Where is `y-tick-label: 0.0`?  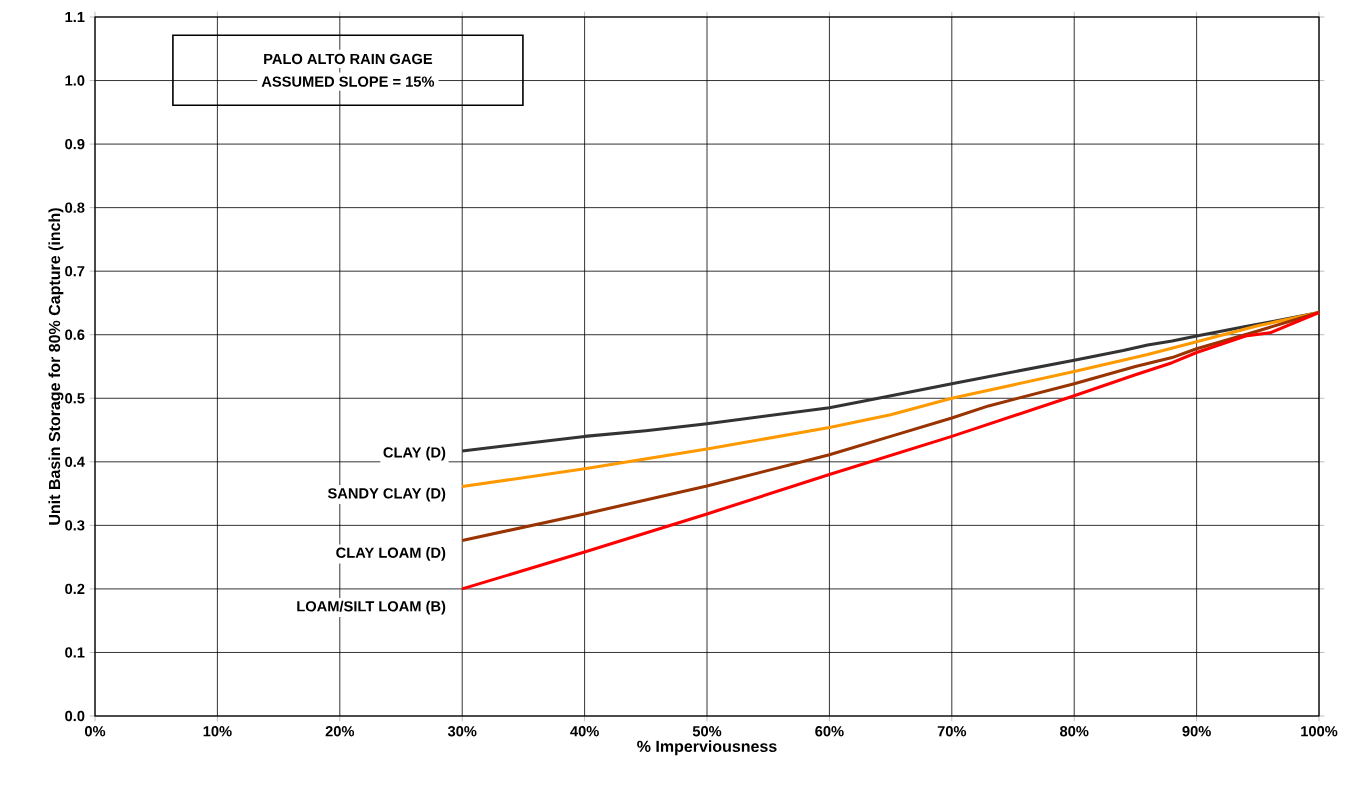
y-tick-label: 0.0 is located at coordinates (75, 716).